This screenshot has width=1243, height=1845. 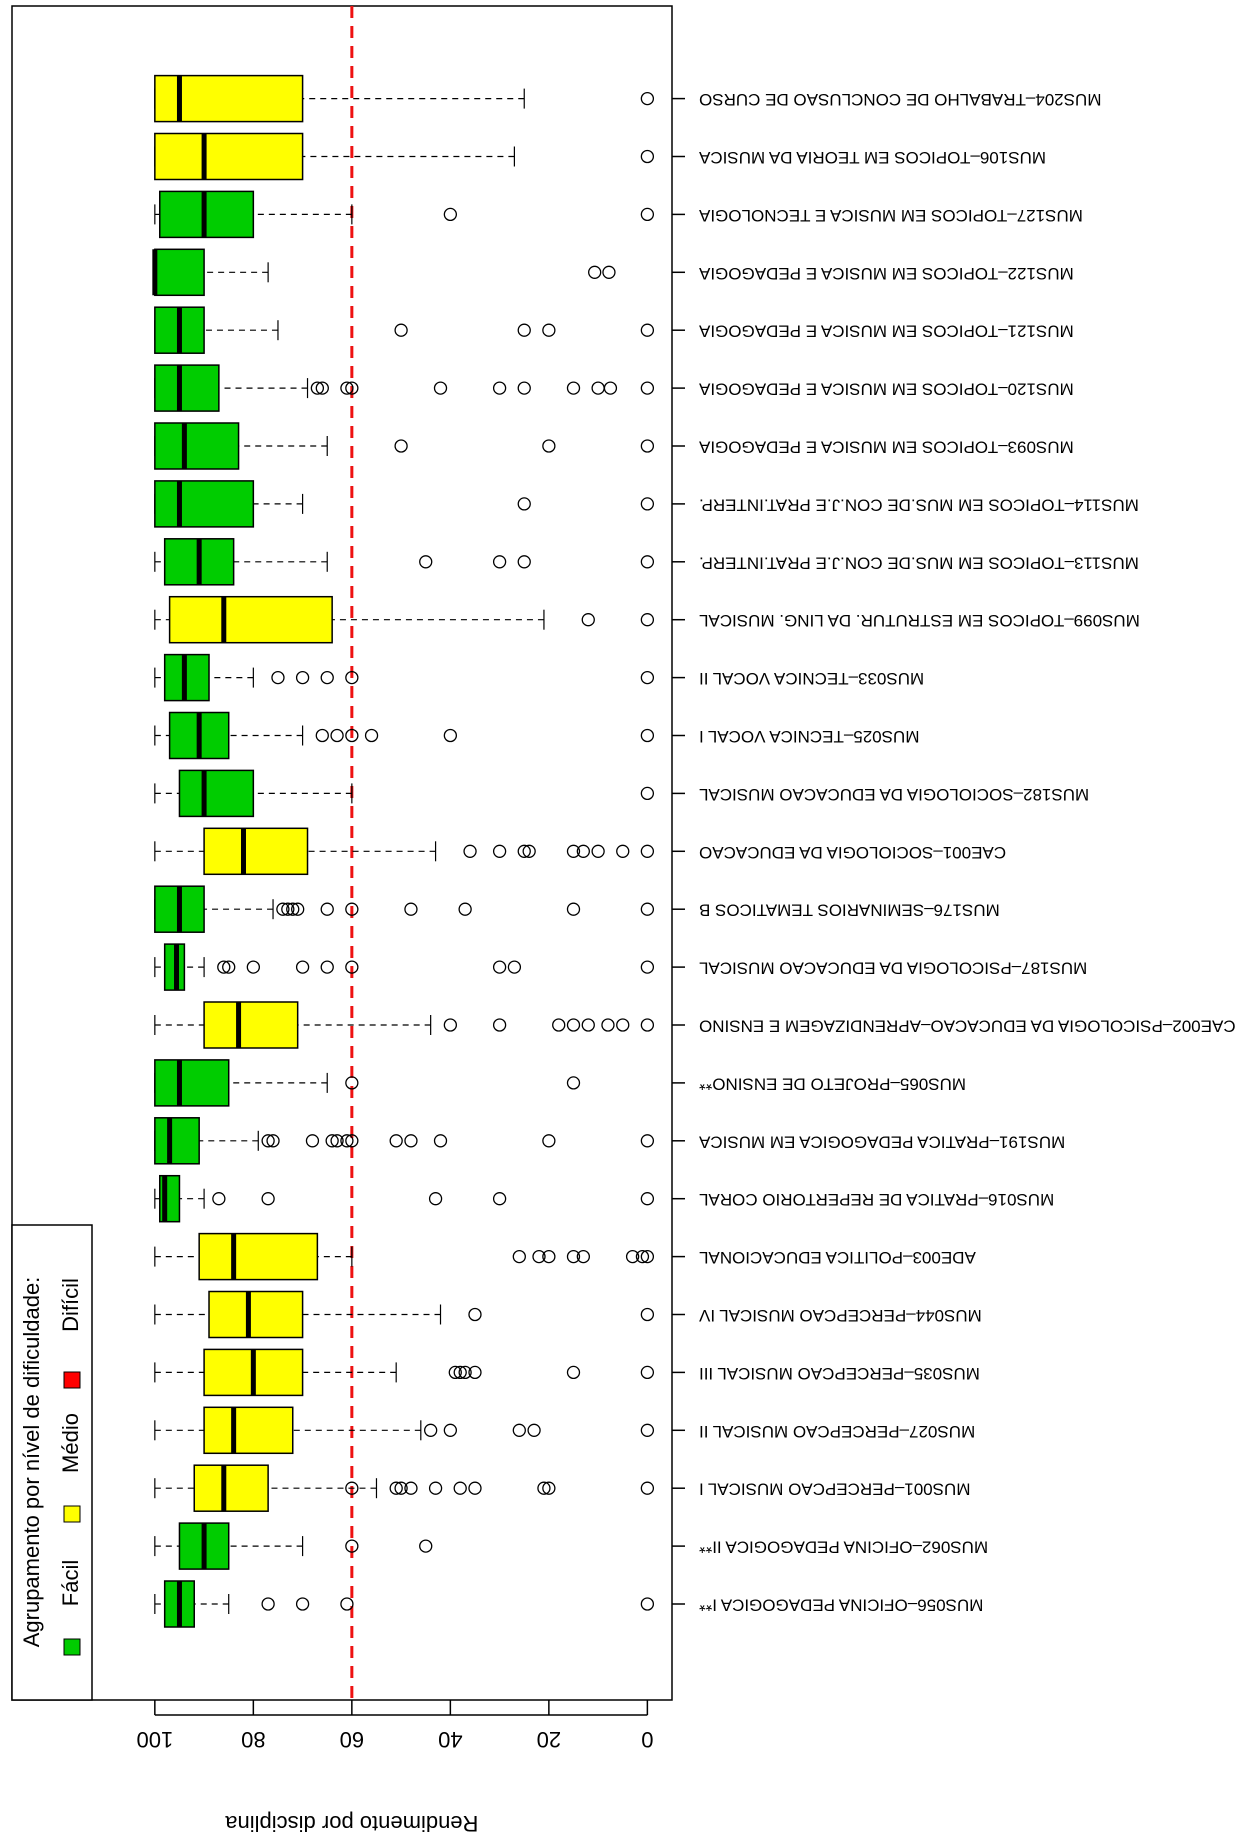 I want to click on axis-title: Rendimento por disciplina, so click(x=352, y=1823).